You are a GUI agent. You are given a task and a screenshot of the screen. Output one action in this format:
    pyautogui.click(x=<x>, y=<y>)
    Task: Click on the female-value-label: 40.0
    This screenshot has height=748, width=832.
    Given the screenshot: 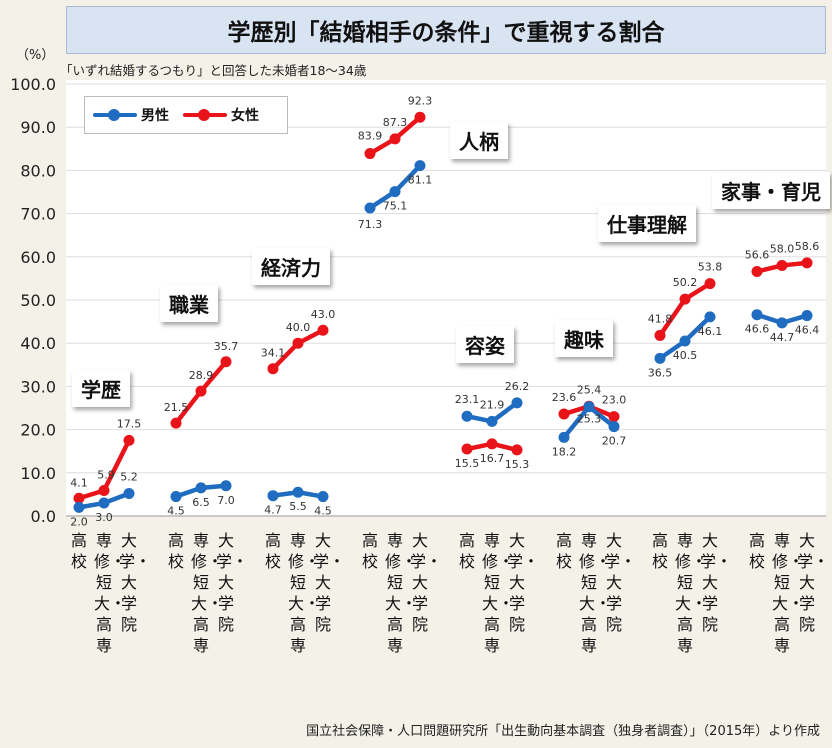 What is the action you would take?
    pyautogui.click(x=298, y=327)
    